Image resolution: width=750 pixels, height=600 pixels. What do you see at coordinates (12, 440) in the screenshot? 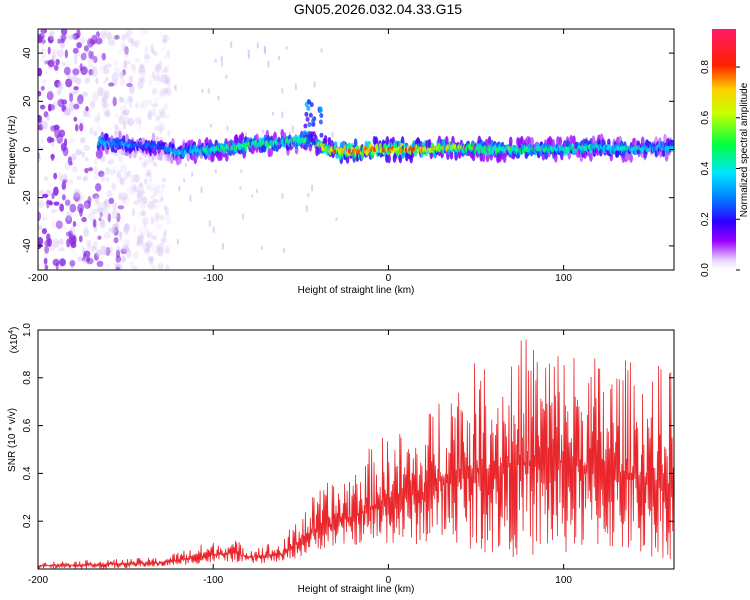
I see `snr-y-label: SNR (10 * v/v)` at bounding box center [12, 440].